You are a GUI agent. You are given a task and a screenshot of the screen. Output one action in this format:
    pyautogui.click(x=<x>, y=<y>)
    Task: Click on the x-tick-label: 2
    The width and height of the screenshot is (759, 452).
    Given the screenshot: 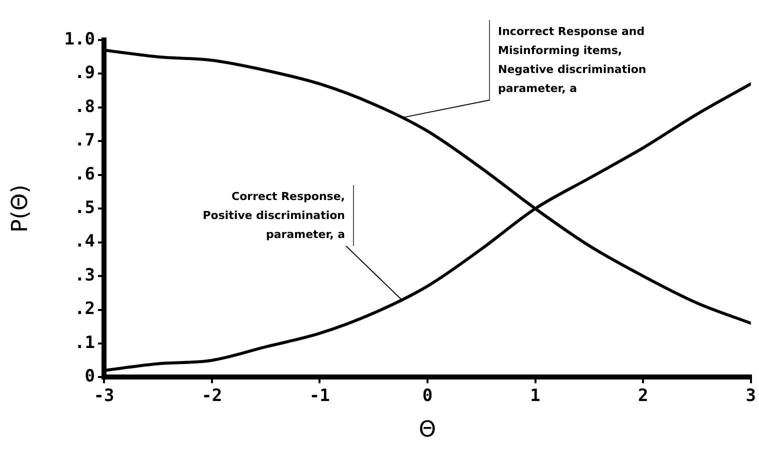 What is the action you would take?
    pyautogui.click(x=643, y=396)
    